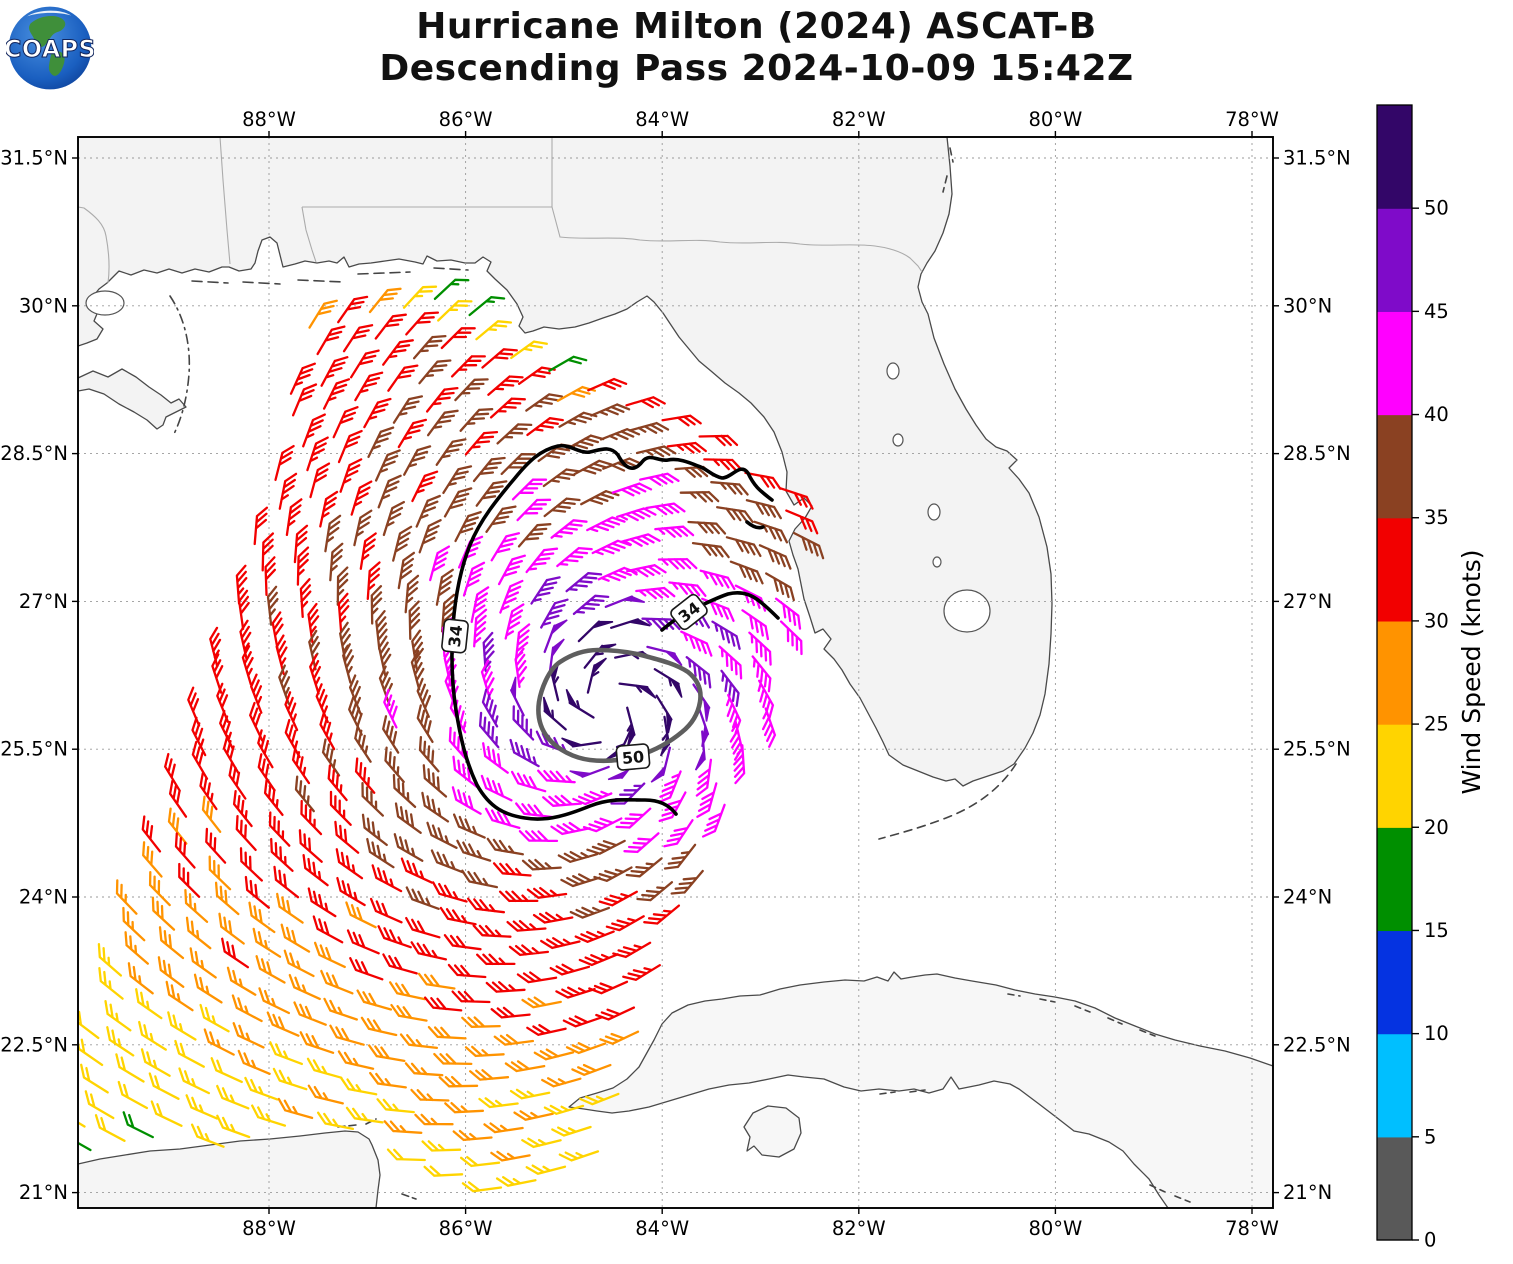  What do you see at coordinates (1471, 671) in the screenshot?
I see `colorbar-title: Wind Speed (knots)` at bounding box center [1471, 671].